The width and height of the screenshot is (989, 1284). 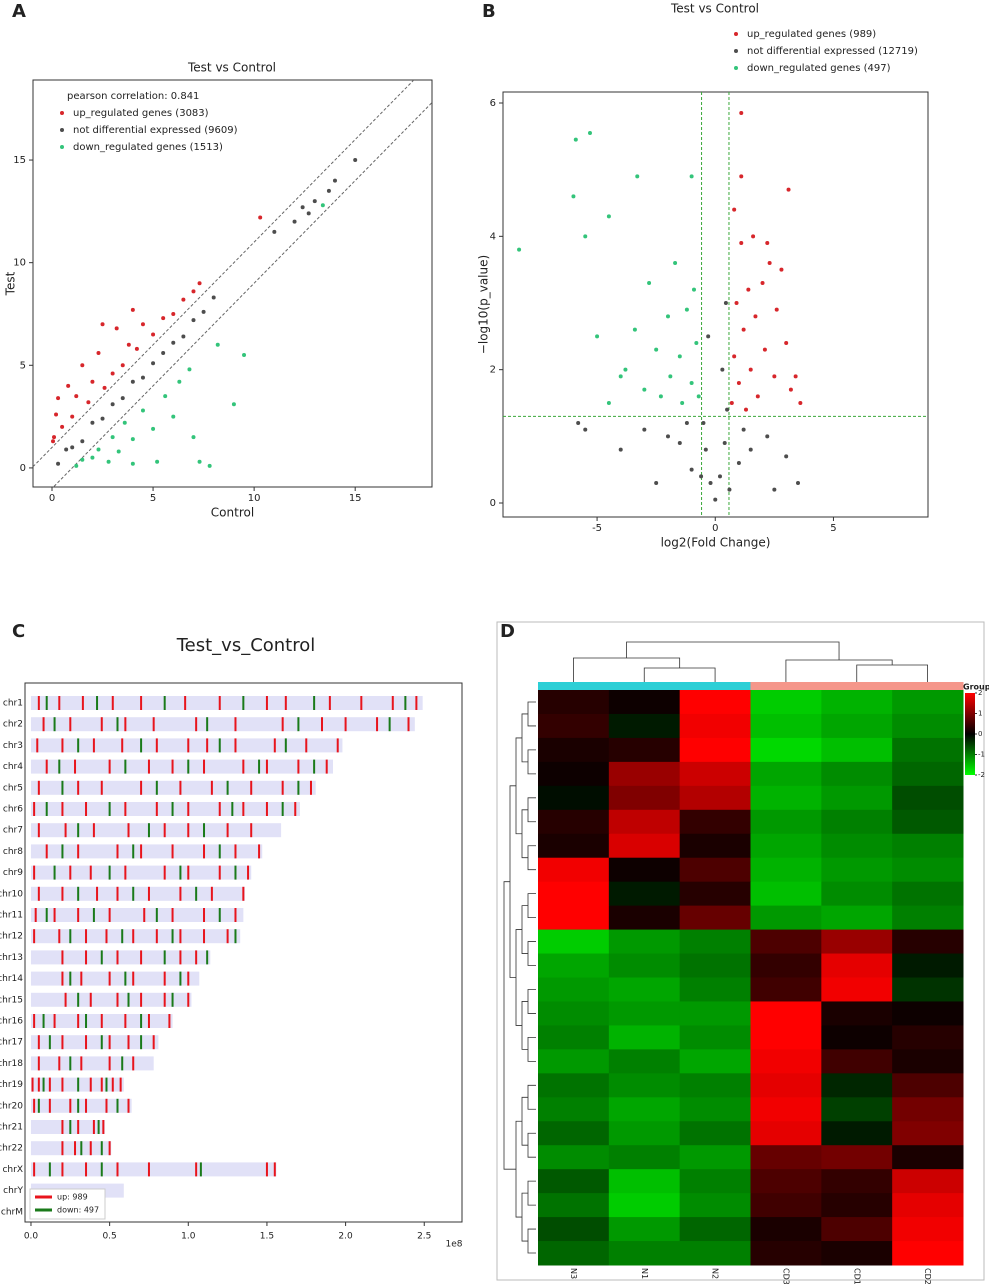 What do you see at coordinates (493, 236) in the screenshot?
I see `y-tick-label: 4` at bounding box center [493, 236].